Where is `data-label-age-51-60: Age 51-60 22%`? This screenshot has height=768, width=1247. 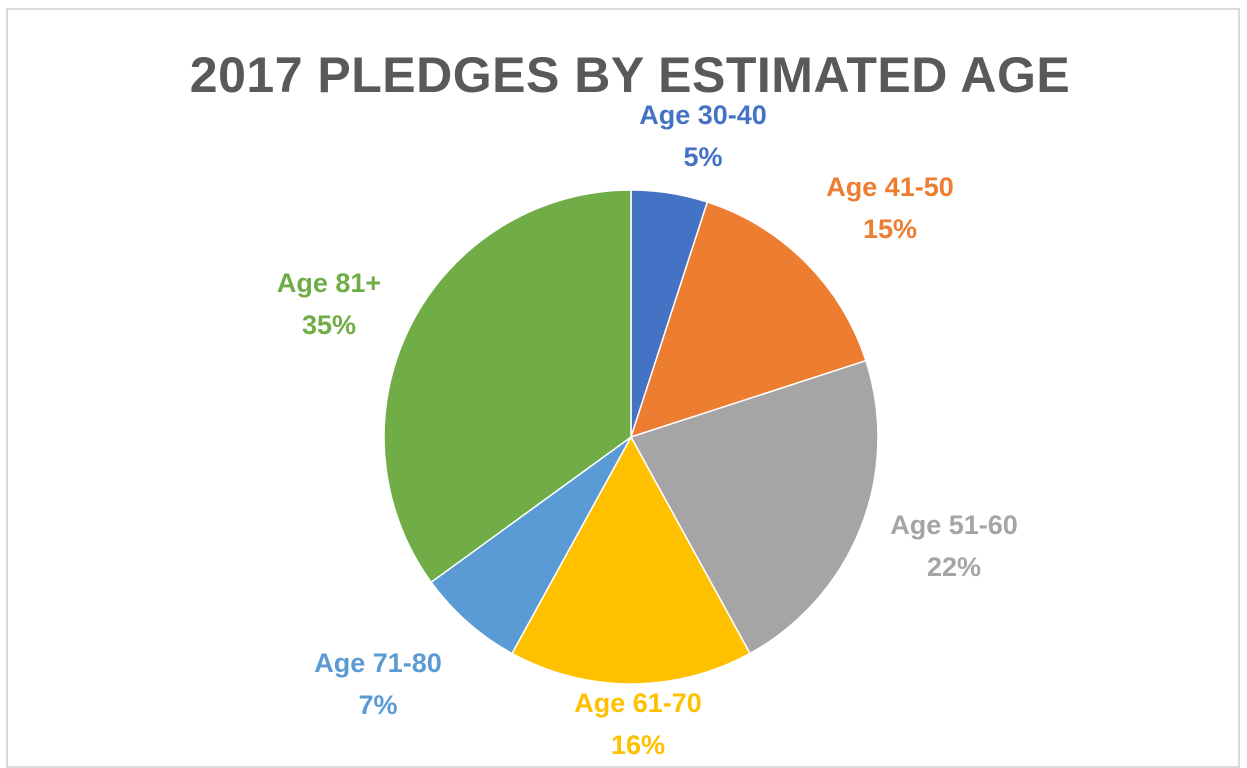
data-label-age-51-60: Age 51-60 22% is located at coordinates (954, 546).